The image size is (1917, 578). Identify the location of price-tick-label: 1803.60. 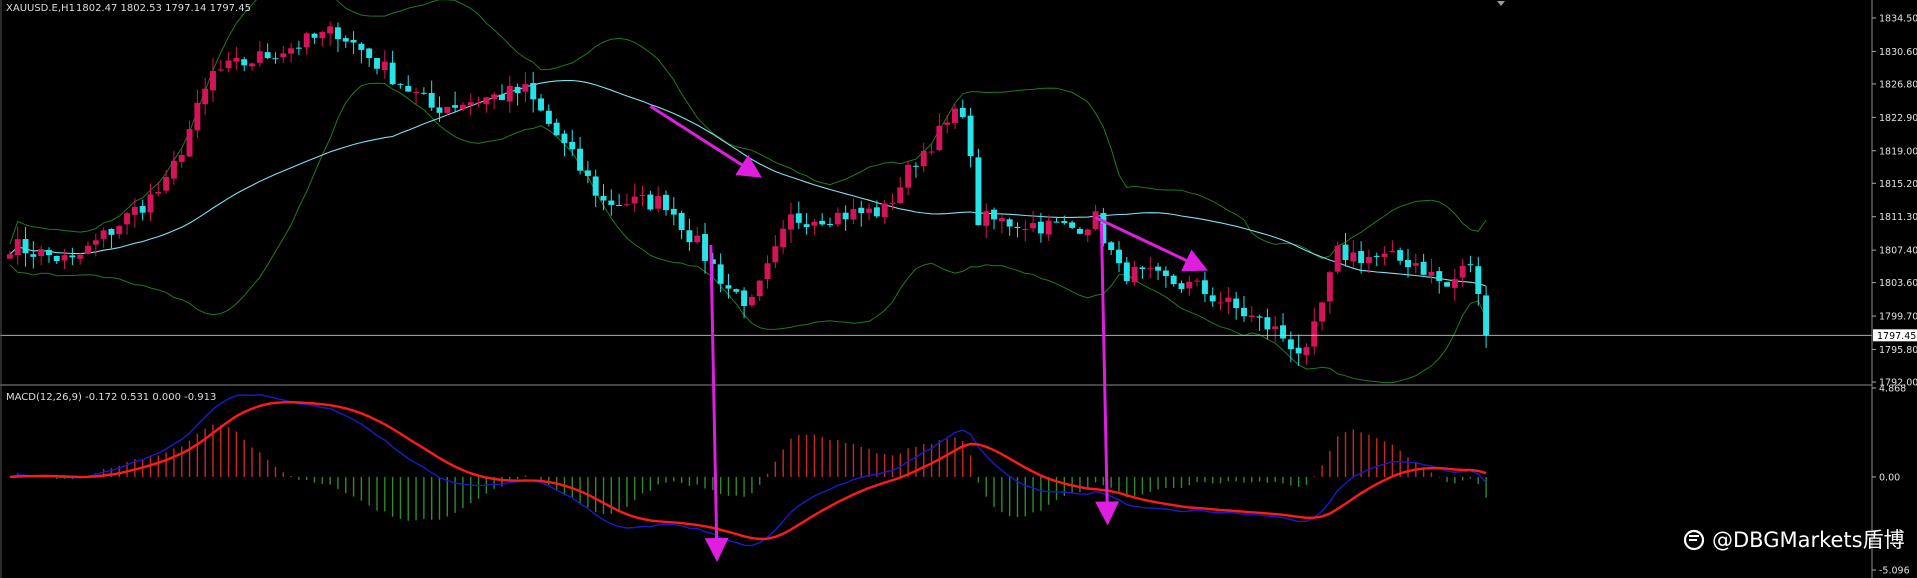
(1898, 283).